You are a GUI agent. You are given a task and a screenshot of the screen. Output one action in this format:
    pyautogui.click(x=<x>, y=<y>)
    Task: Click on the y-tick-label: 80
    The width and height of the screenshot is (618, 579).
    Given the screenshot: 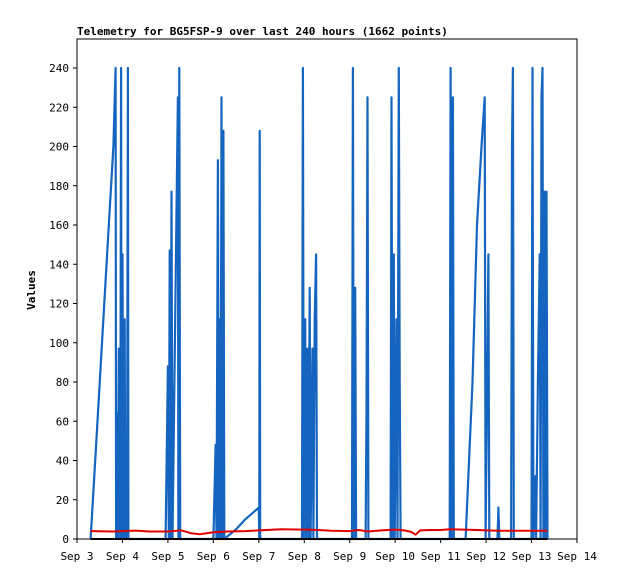 What is the action you would take?
    pyautogui.click(x=62, y=382)
    